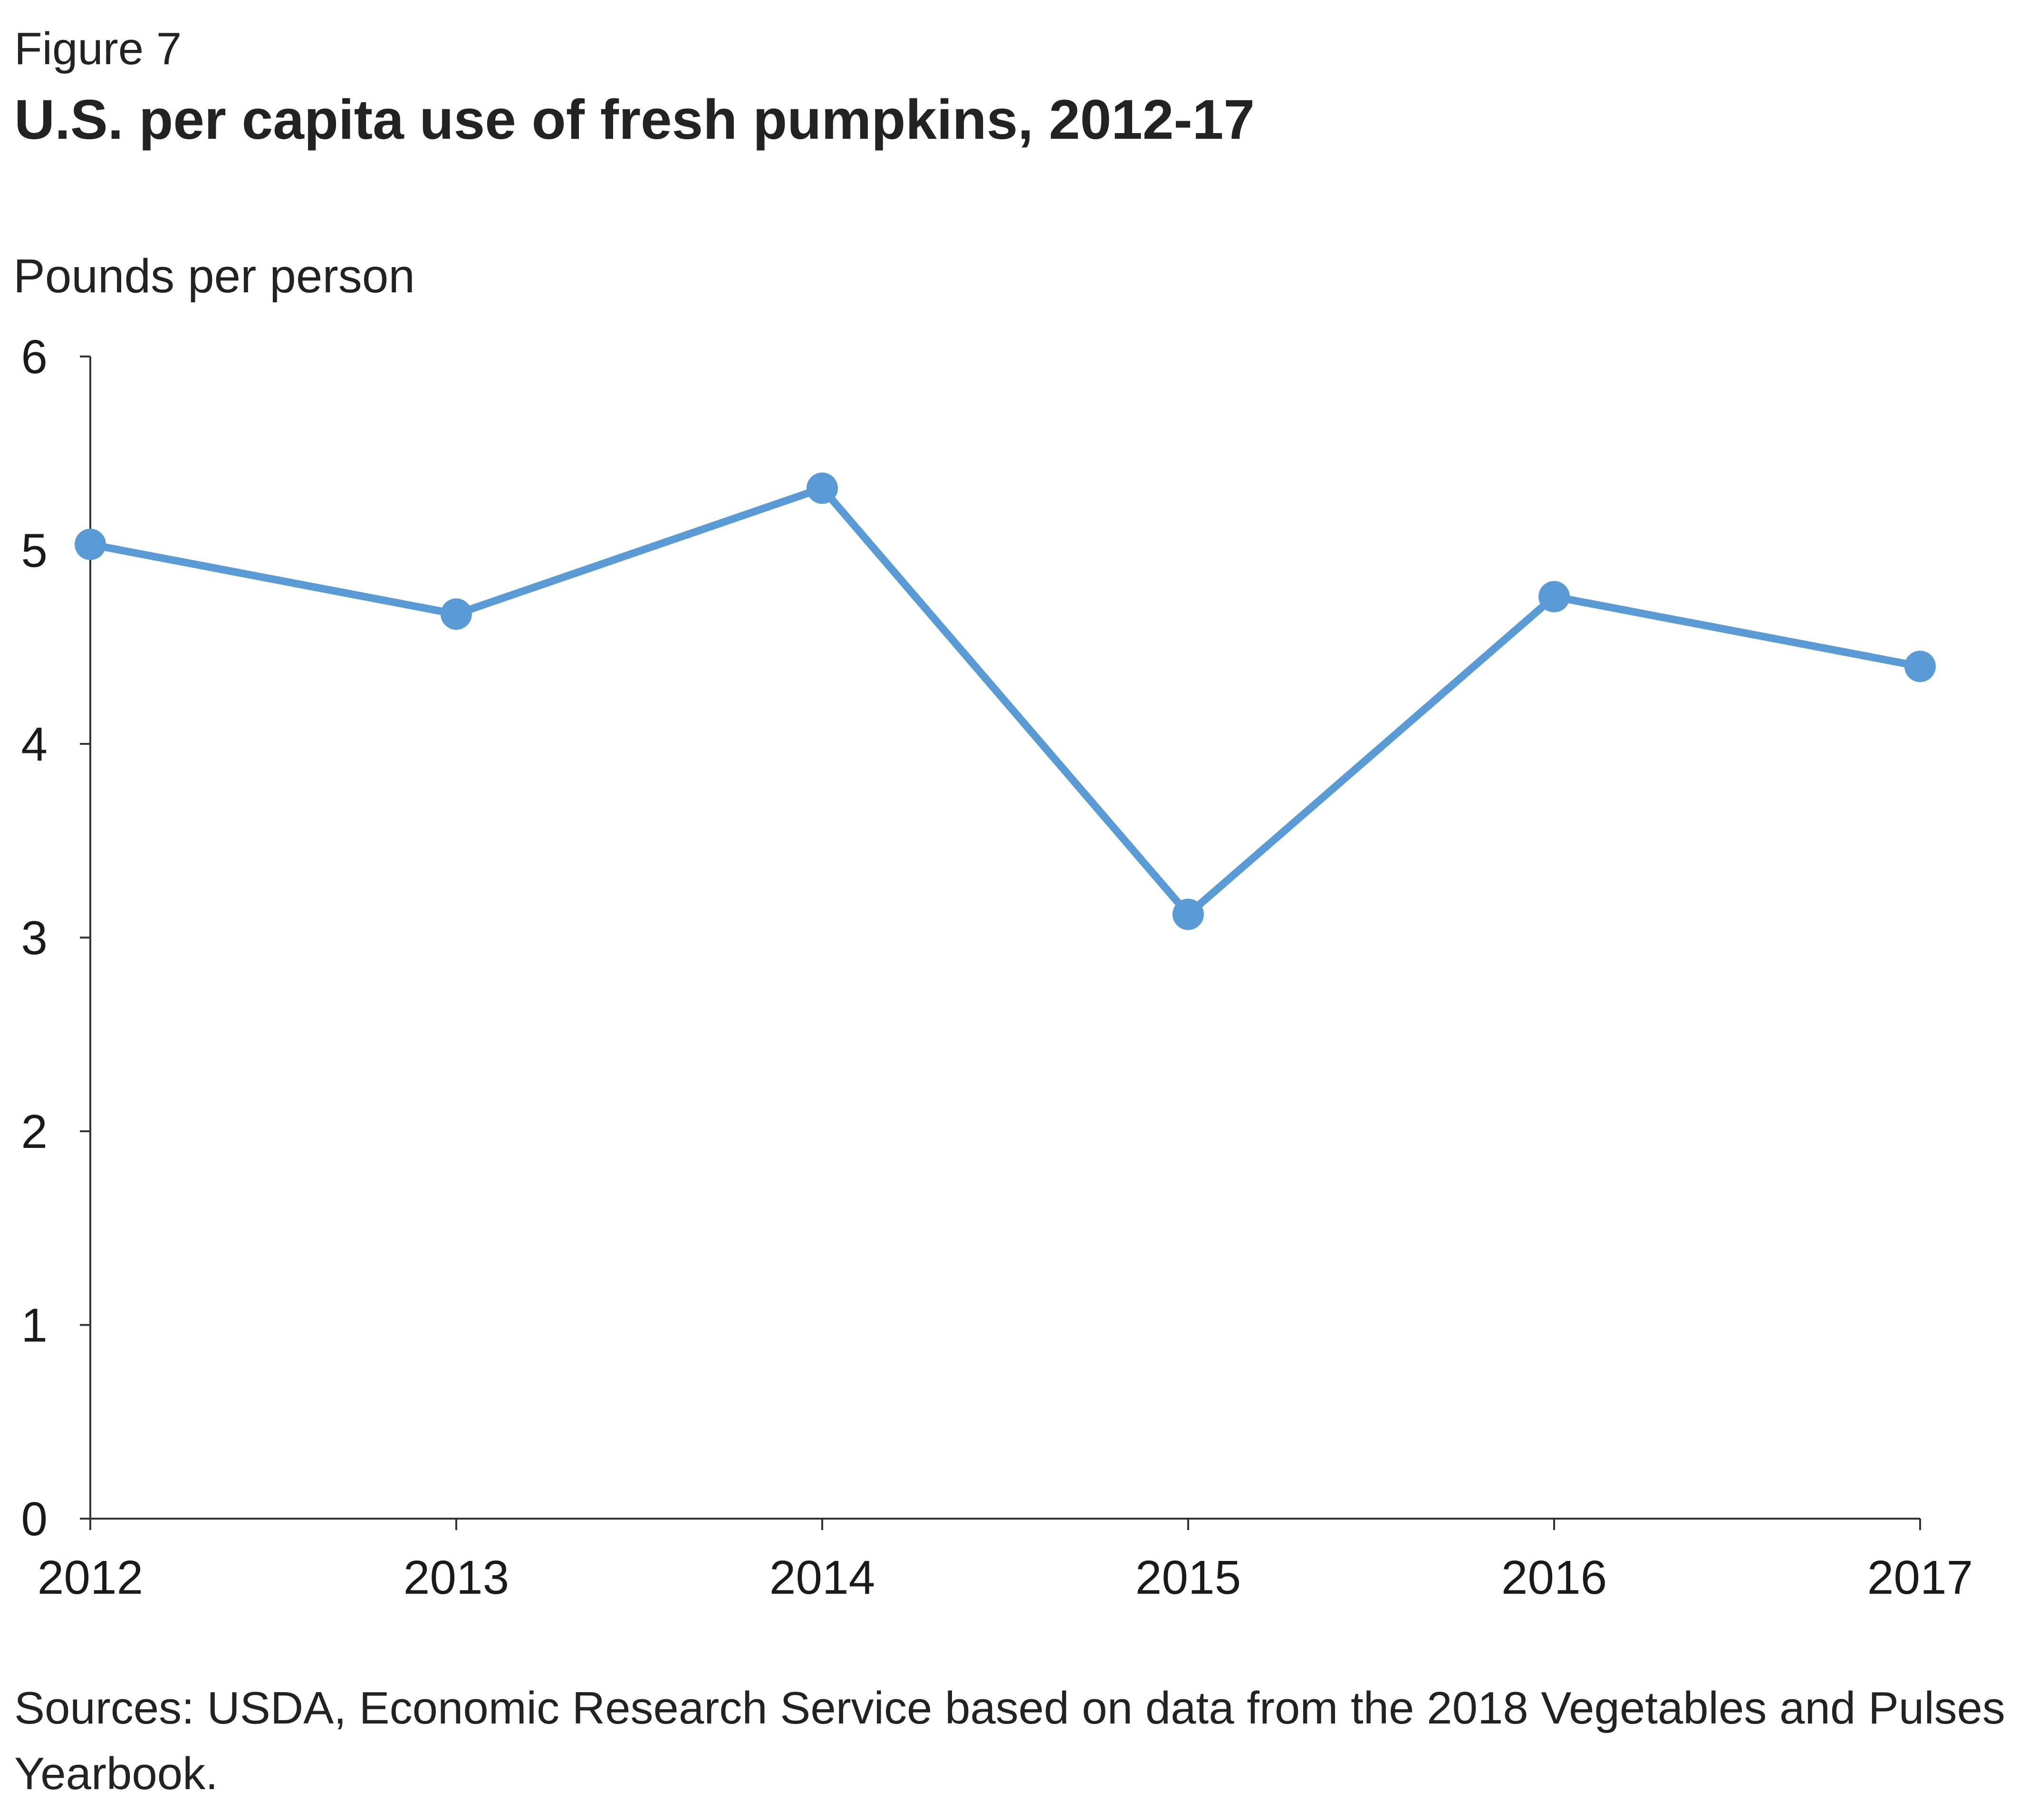 The height and width of the screenshot is (1820, 2028). I want to click on y-tick-label: 6, so click(34, 357).